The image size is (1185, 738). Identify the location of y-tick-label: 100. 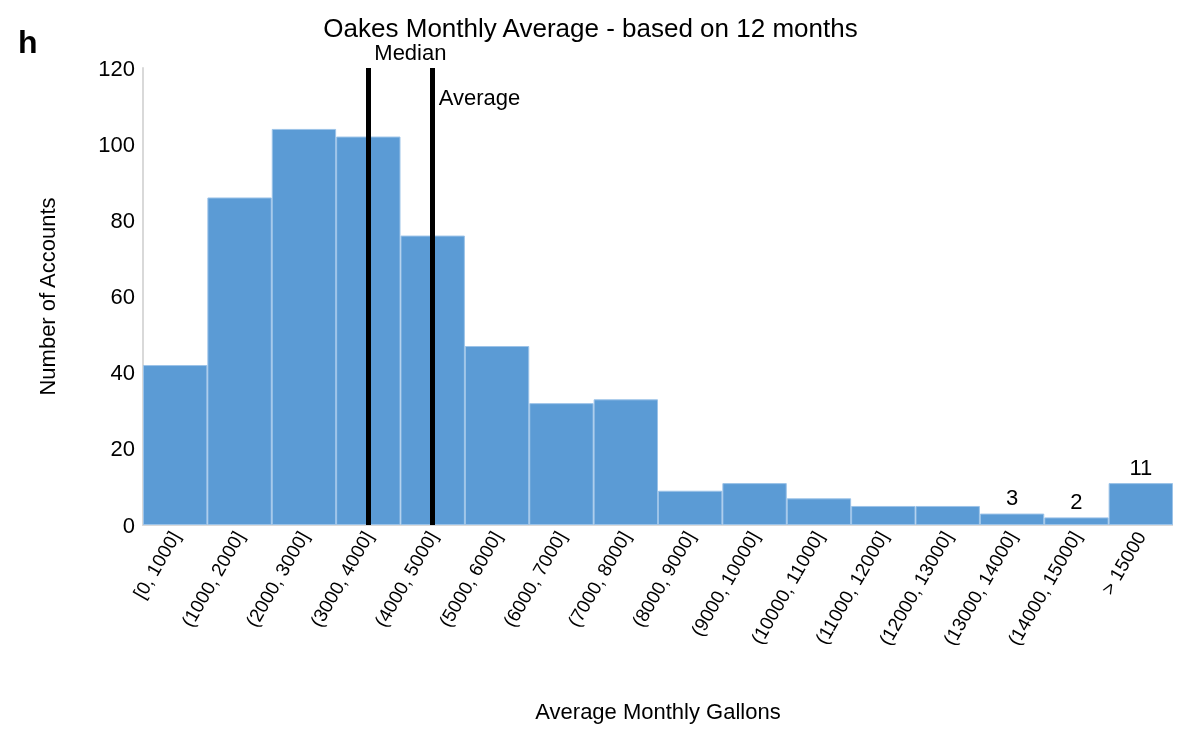
(116, 144).